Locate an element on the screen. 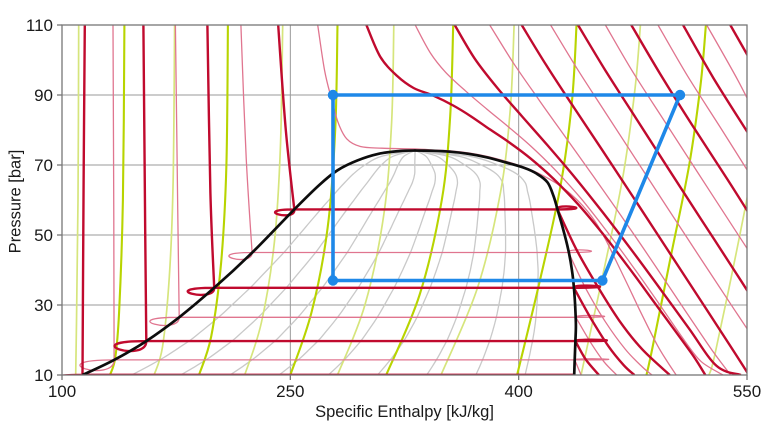 Image resolution: width=768 pixels, height=433 pixels. y-tick-label: 70 is located at coordinates (43, 165).